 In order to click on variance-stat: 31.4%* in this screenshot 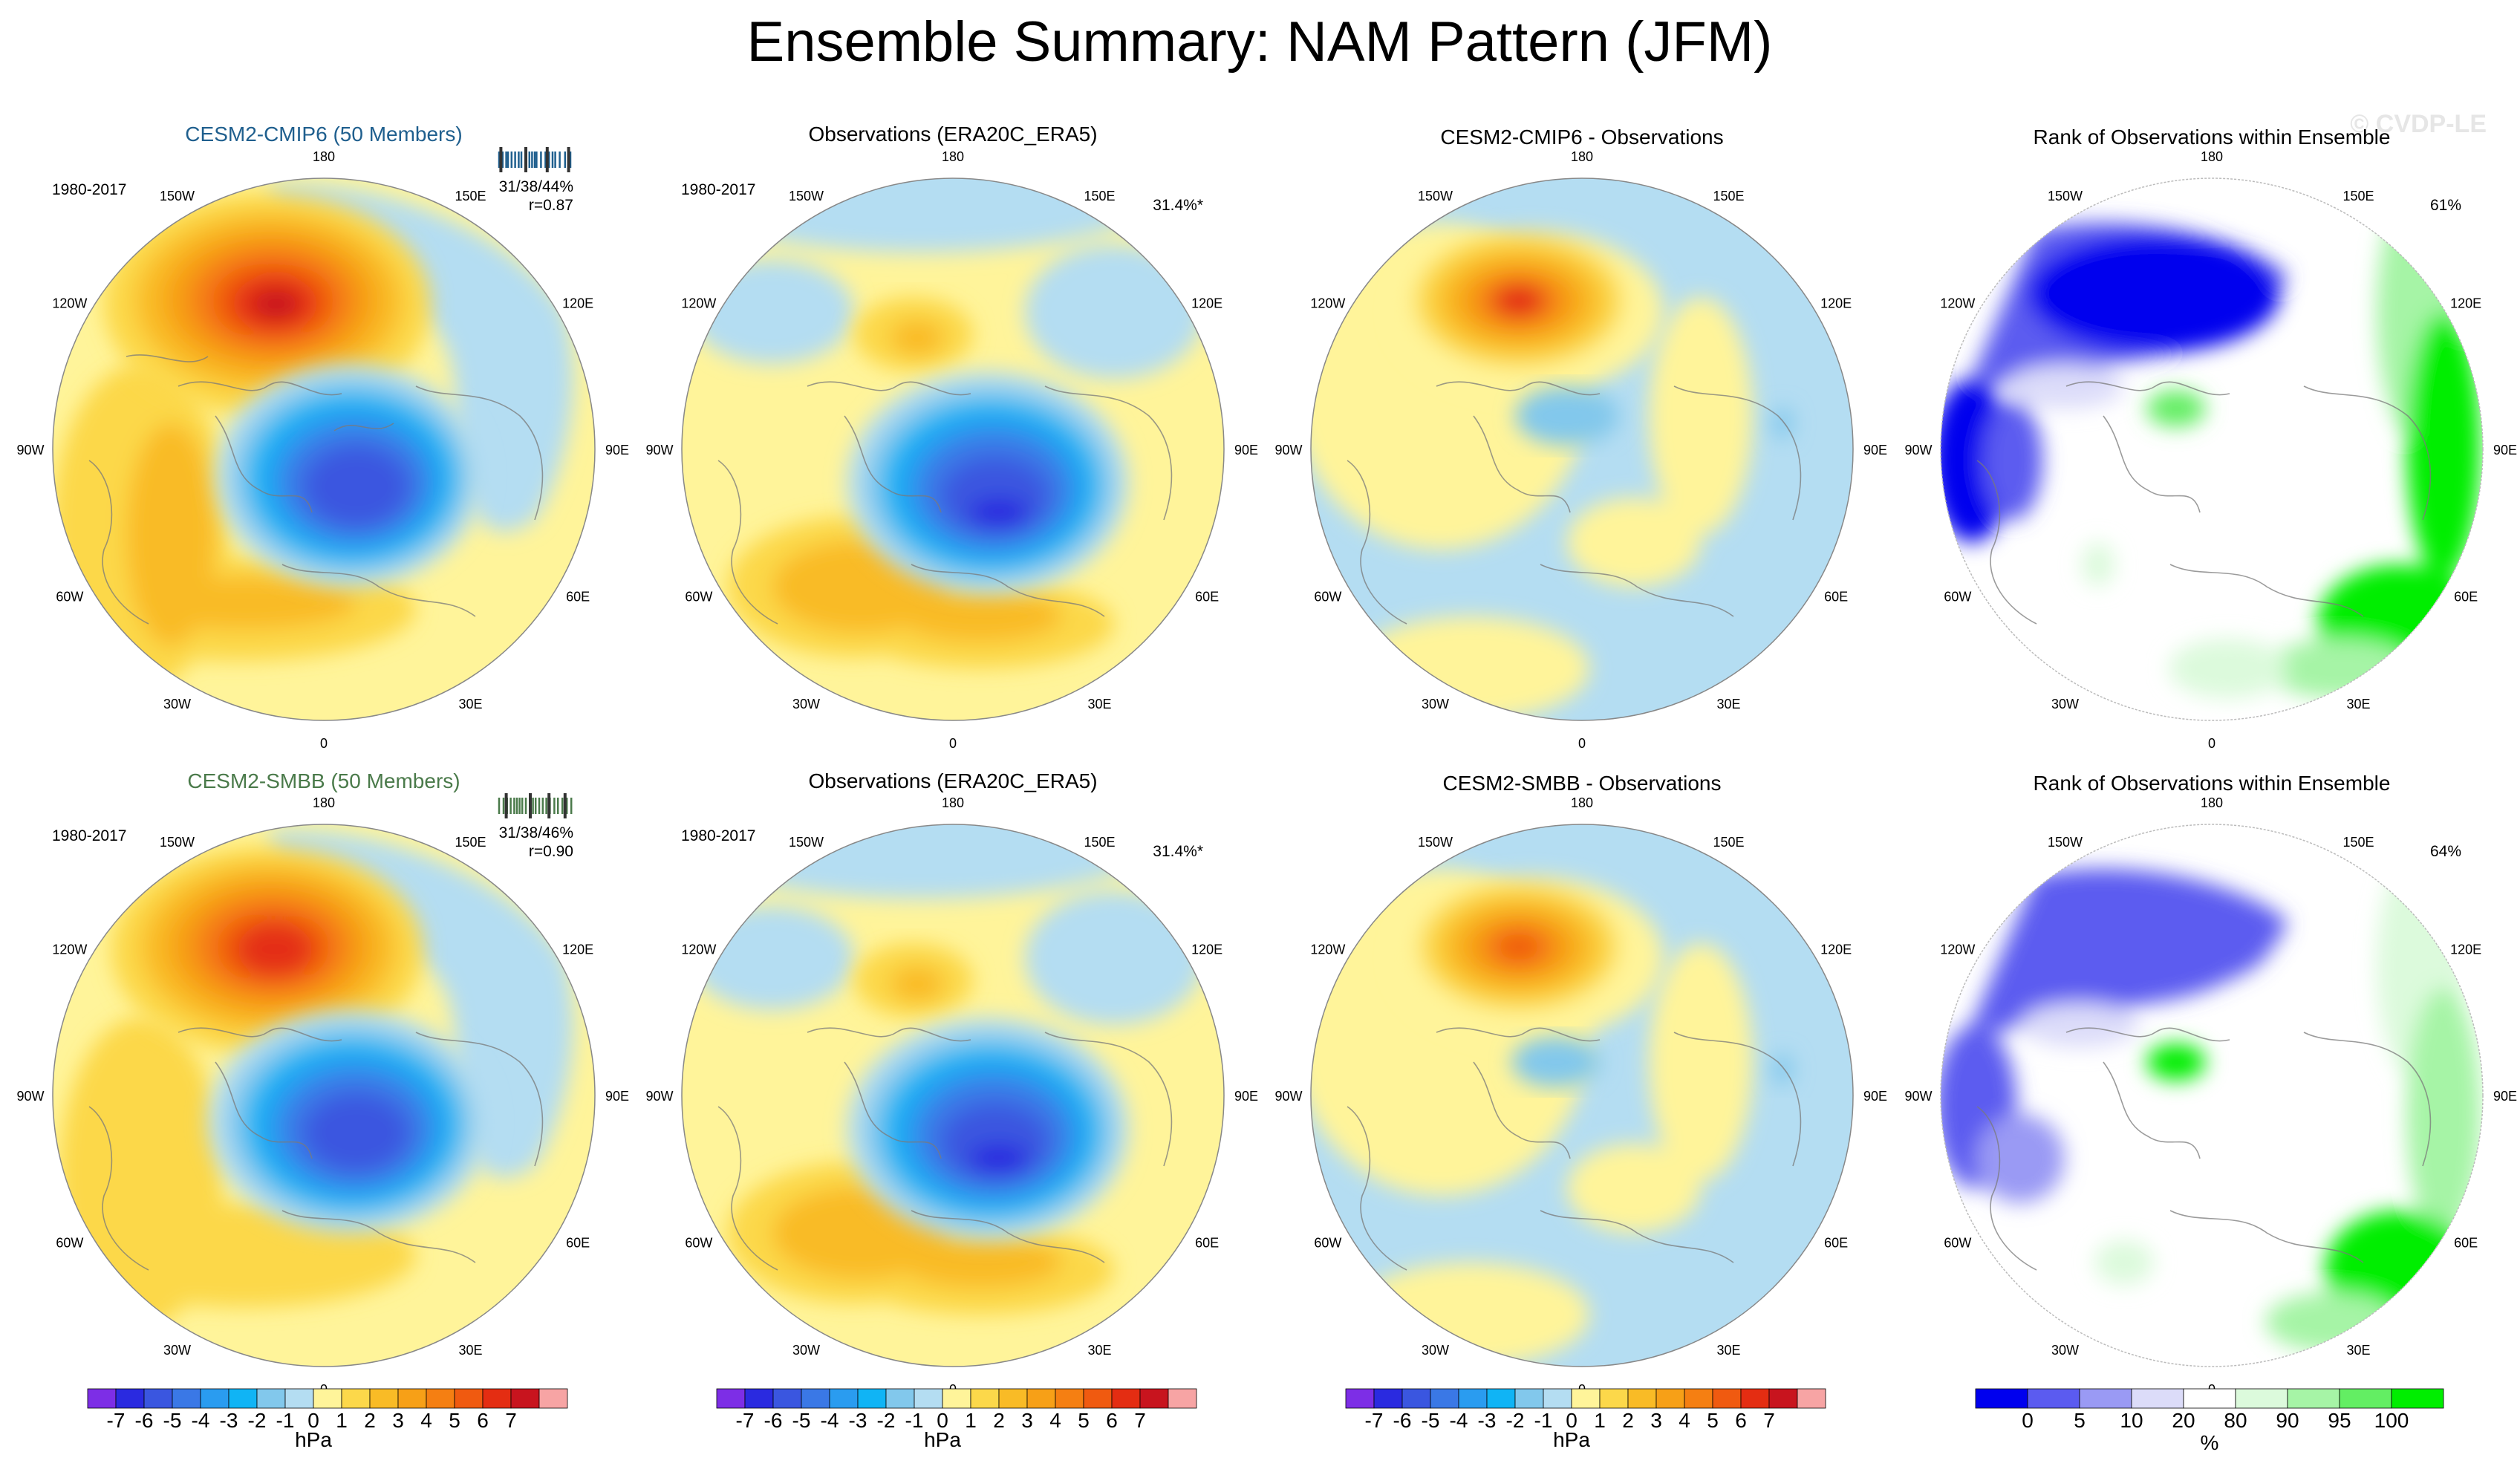, I will do `click(1178, 851)`.